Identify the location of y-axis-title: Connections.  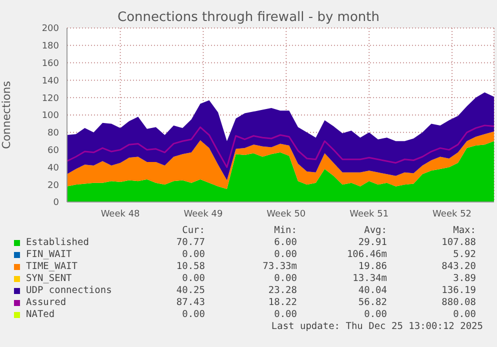
(6, 114).